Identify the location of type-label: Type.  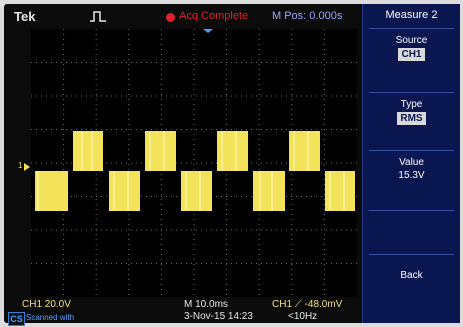
(411, 104).